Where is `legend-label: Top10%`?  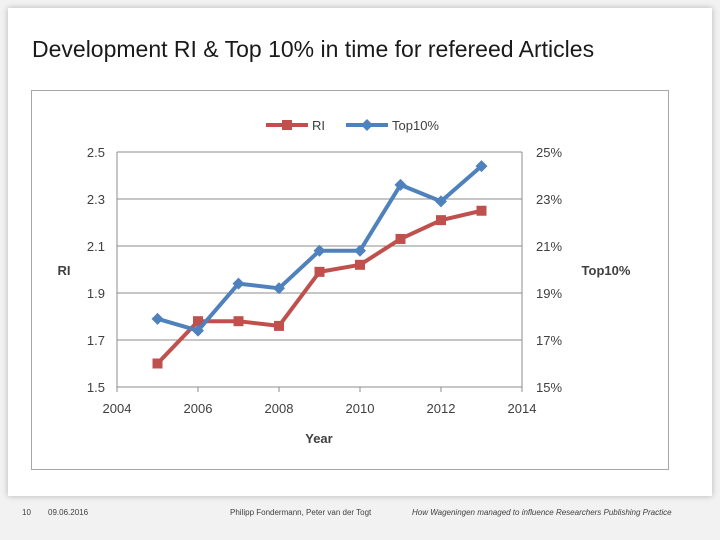
legend-label: Top10% is located at coordinates (415, 125).